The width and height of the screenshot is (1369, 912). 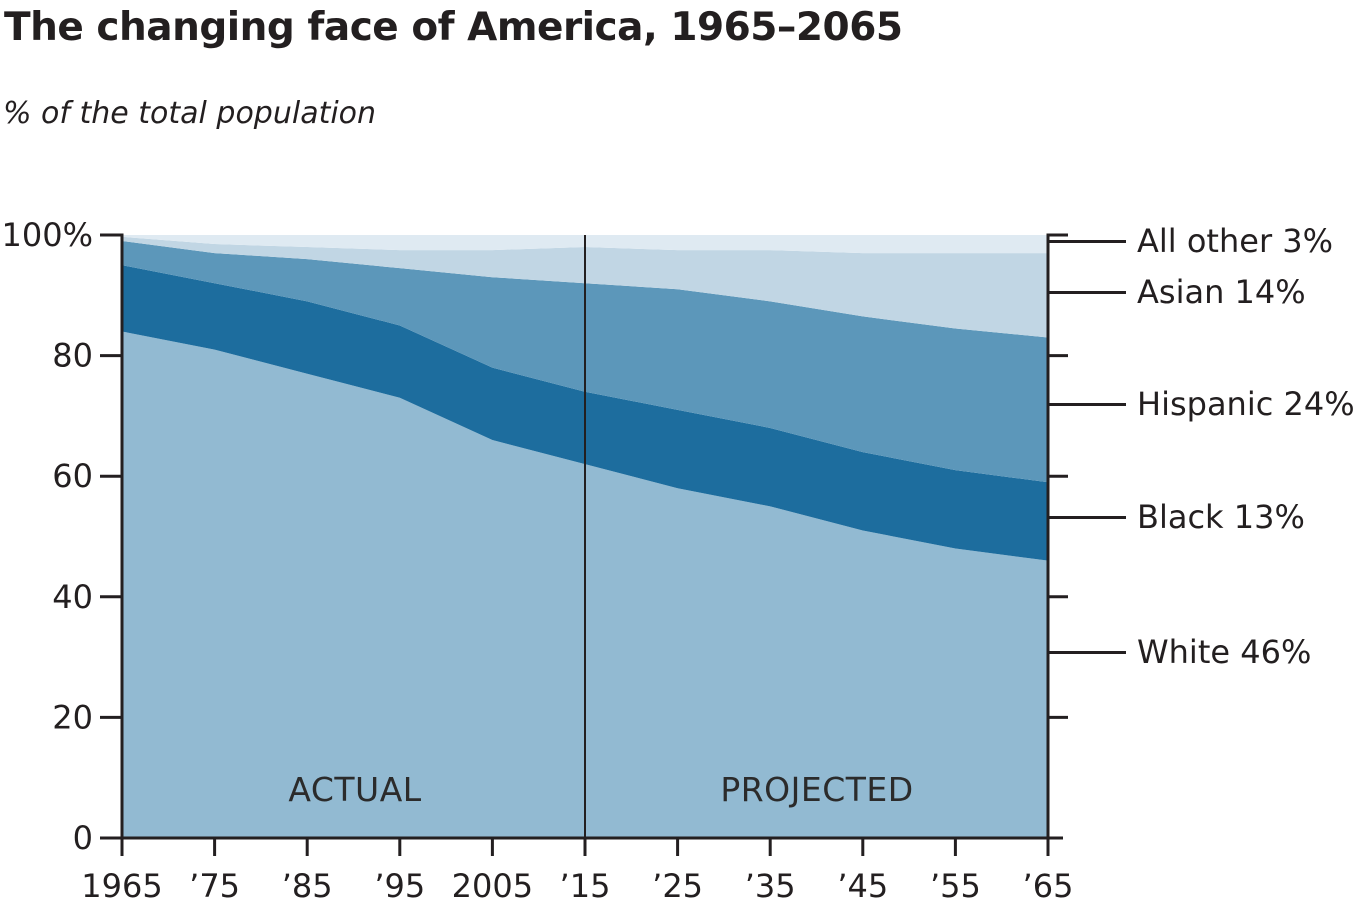 I want to click on y-tick-label: 60, so click(x=72, y=476).